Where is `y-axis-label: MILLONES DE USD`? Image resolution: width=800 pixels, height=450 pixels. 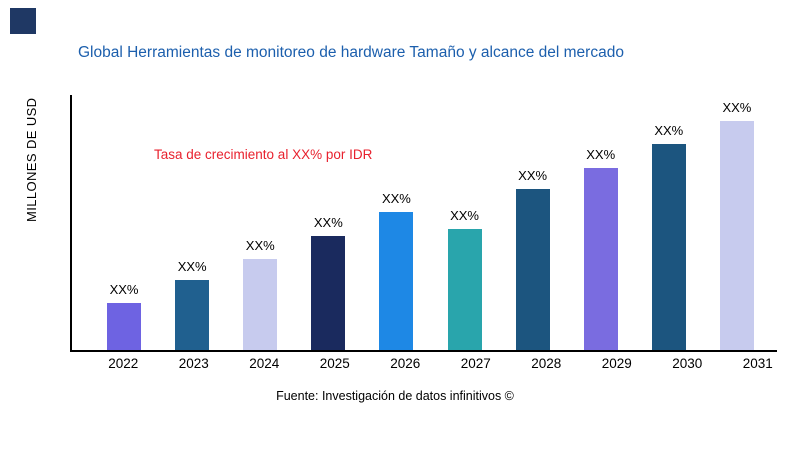
y-axis-label: MILLONES DE USD is located at coordinates (31, 160).